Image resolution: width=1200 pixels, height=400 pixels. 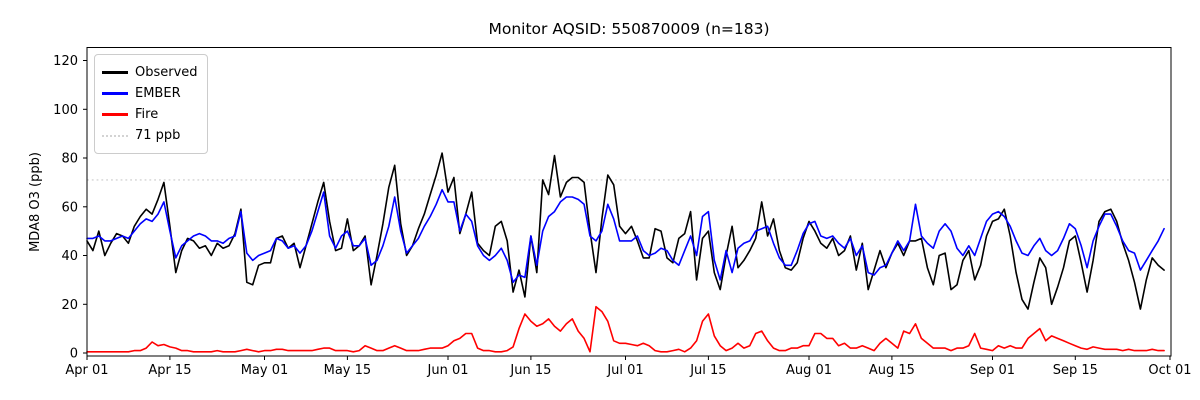 What do you see at coordinates (115, 135) in the screenshot?
I see `threshold-line-swatch` at bounding box center [115, 135].